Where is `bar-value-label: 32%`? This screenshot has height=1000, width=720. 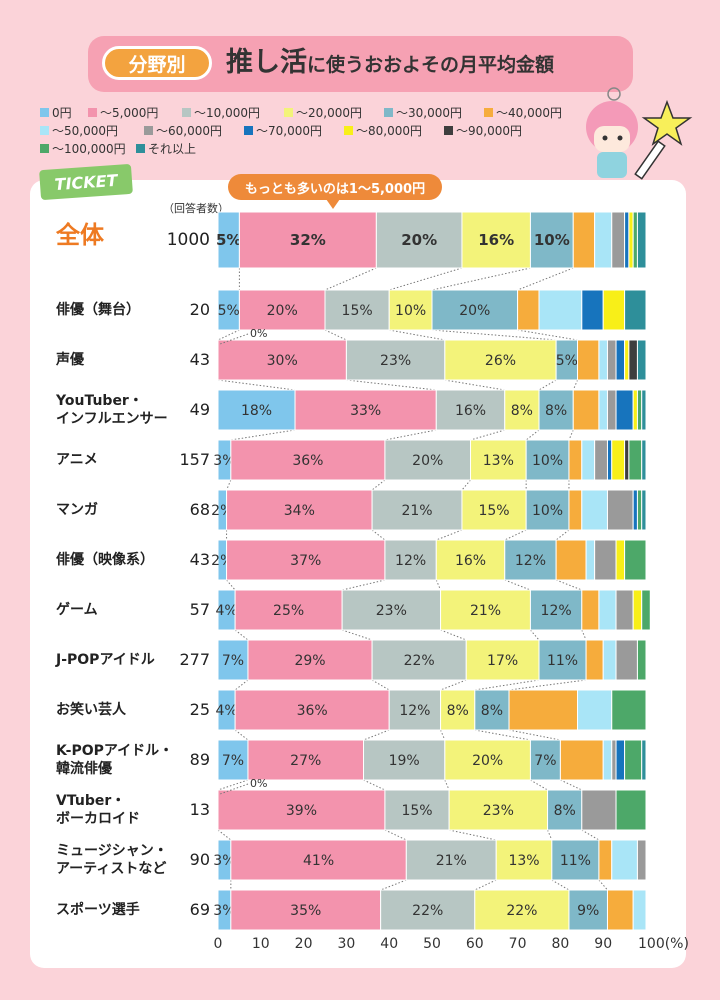 bar-value-label: 32% is located at coordinates (308, 240).